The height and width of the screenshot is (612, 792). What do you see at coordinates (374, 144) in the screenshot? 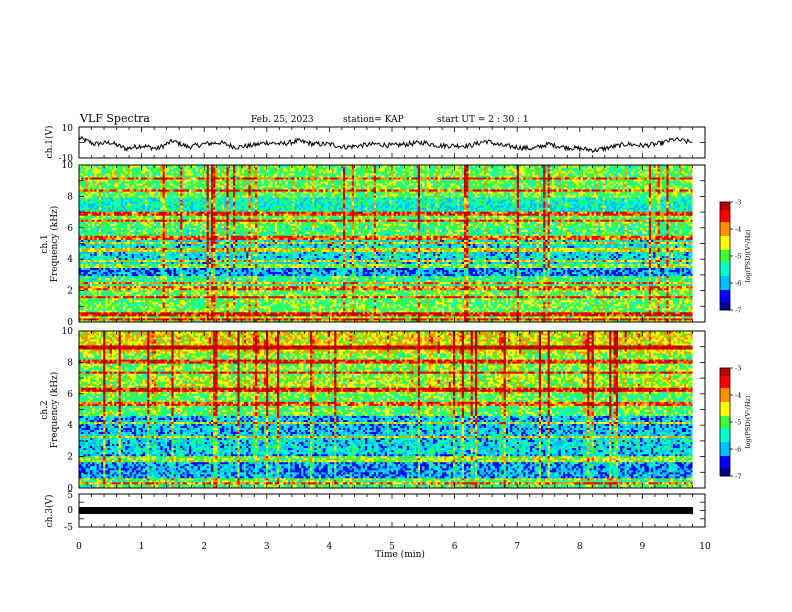
I see `ch1-waveform-panel: 10 -10 ch.1(V)` at bounding box center [374, 144].